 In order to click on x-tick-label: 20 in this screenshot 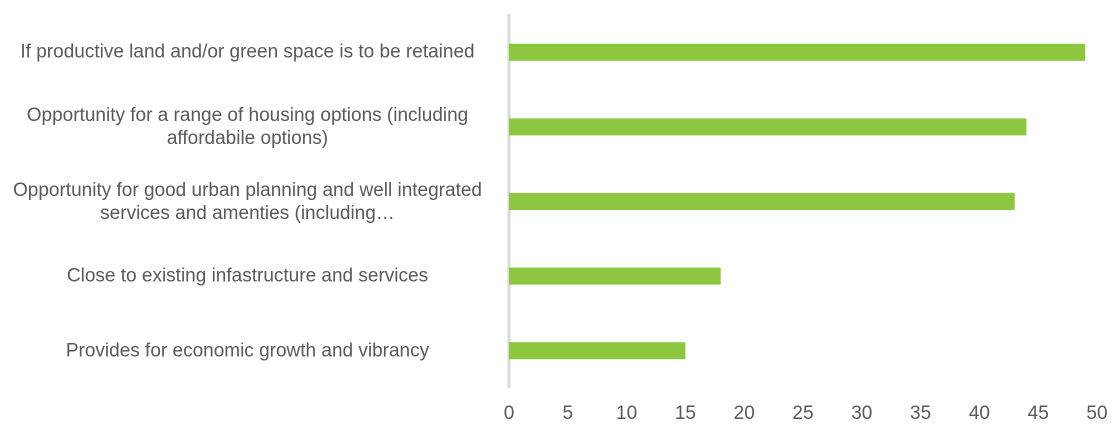, I will do `click(744, 413)`.